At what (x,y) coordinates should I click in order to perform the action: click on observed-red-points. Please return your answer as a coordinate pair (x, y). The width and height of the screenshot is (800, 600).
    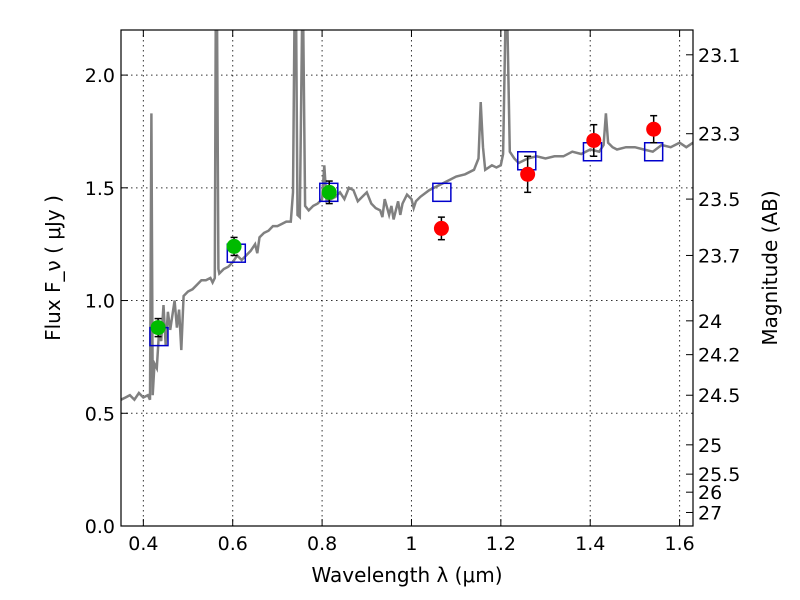
    Looking at the image, I should click on (547, 177).